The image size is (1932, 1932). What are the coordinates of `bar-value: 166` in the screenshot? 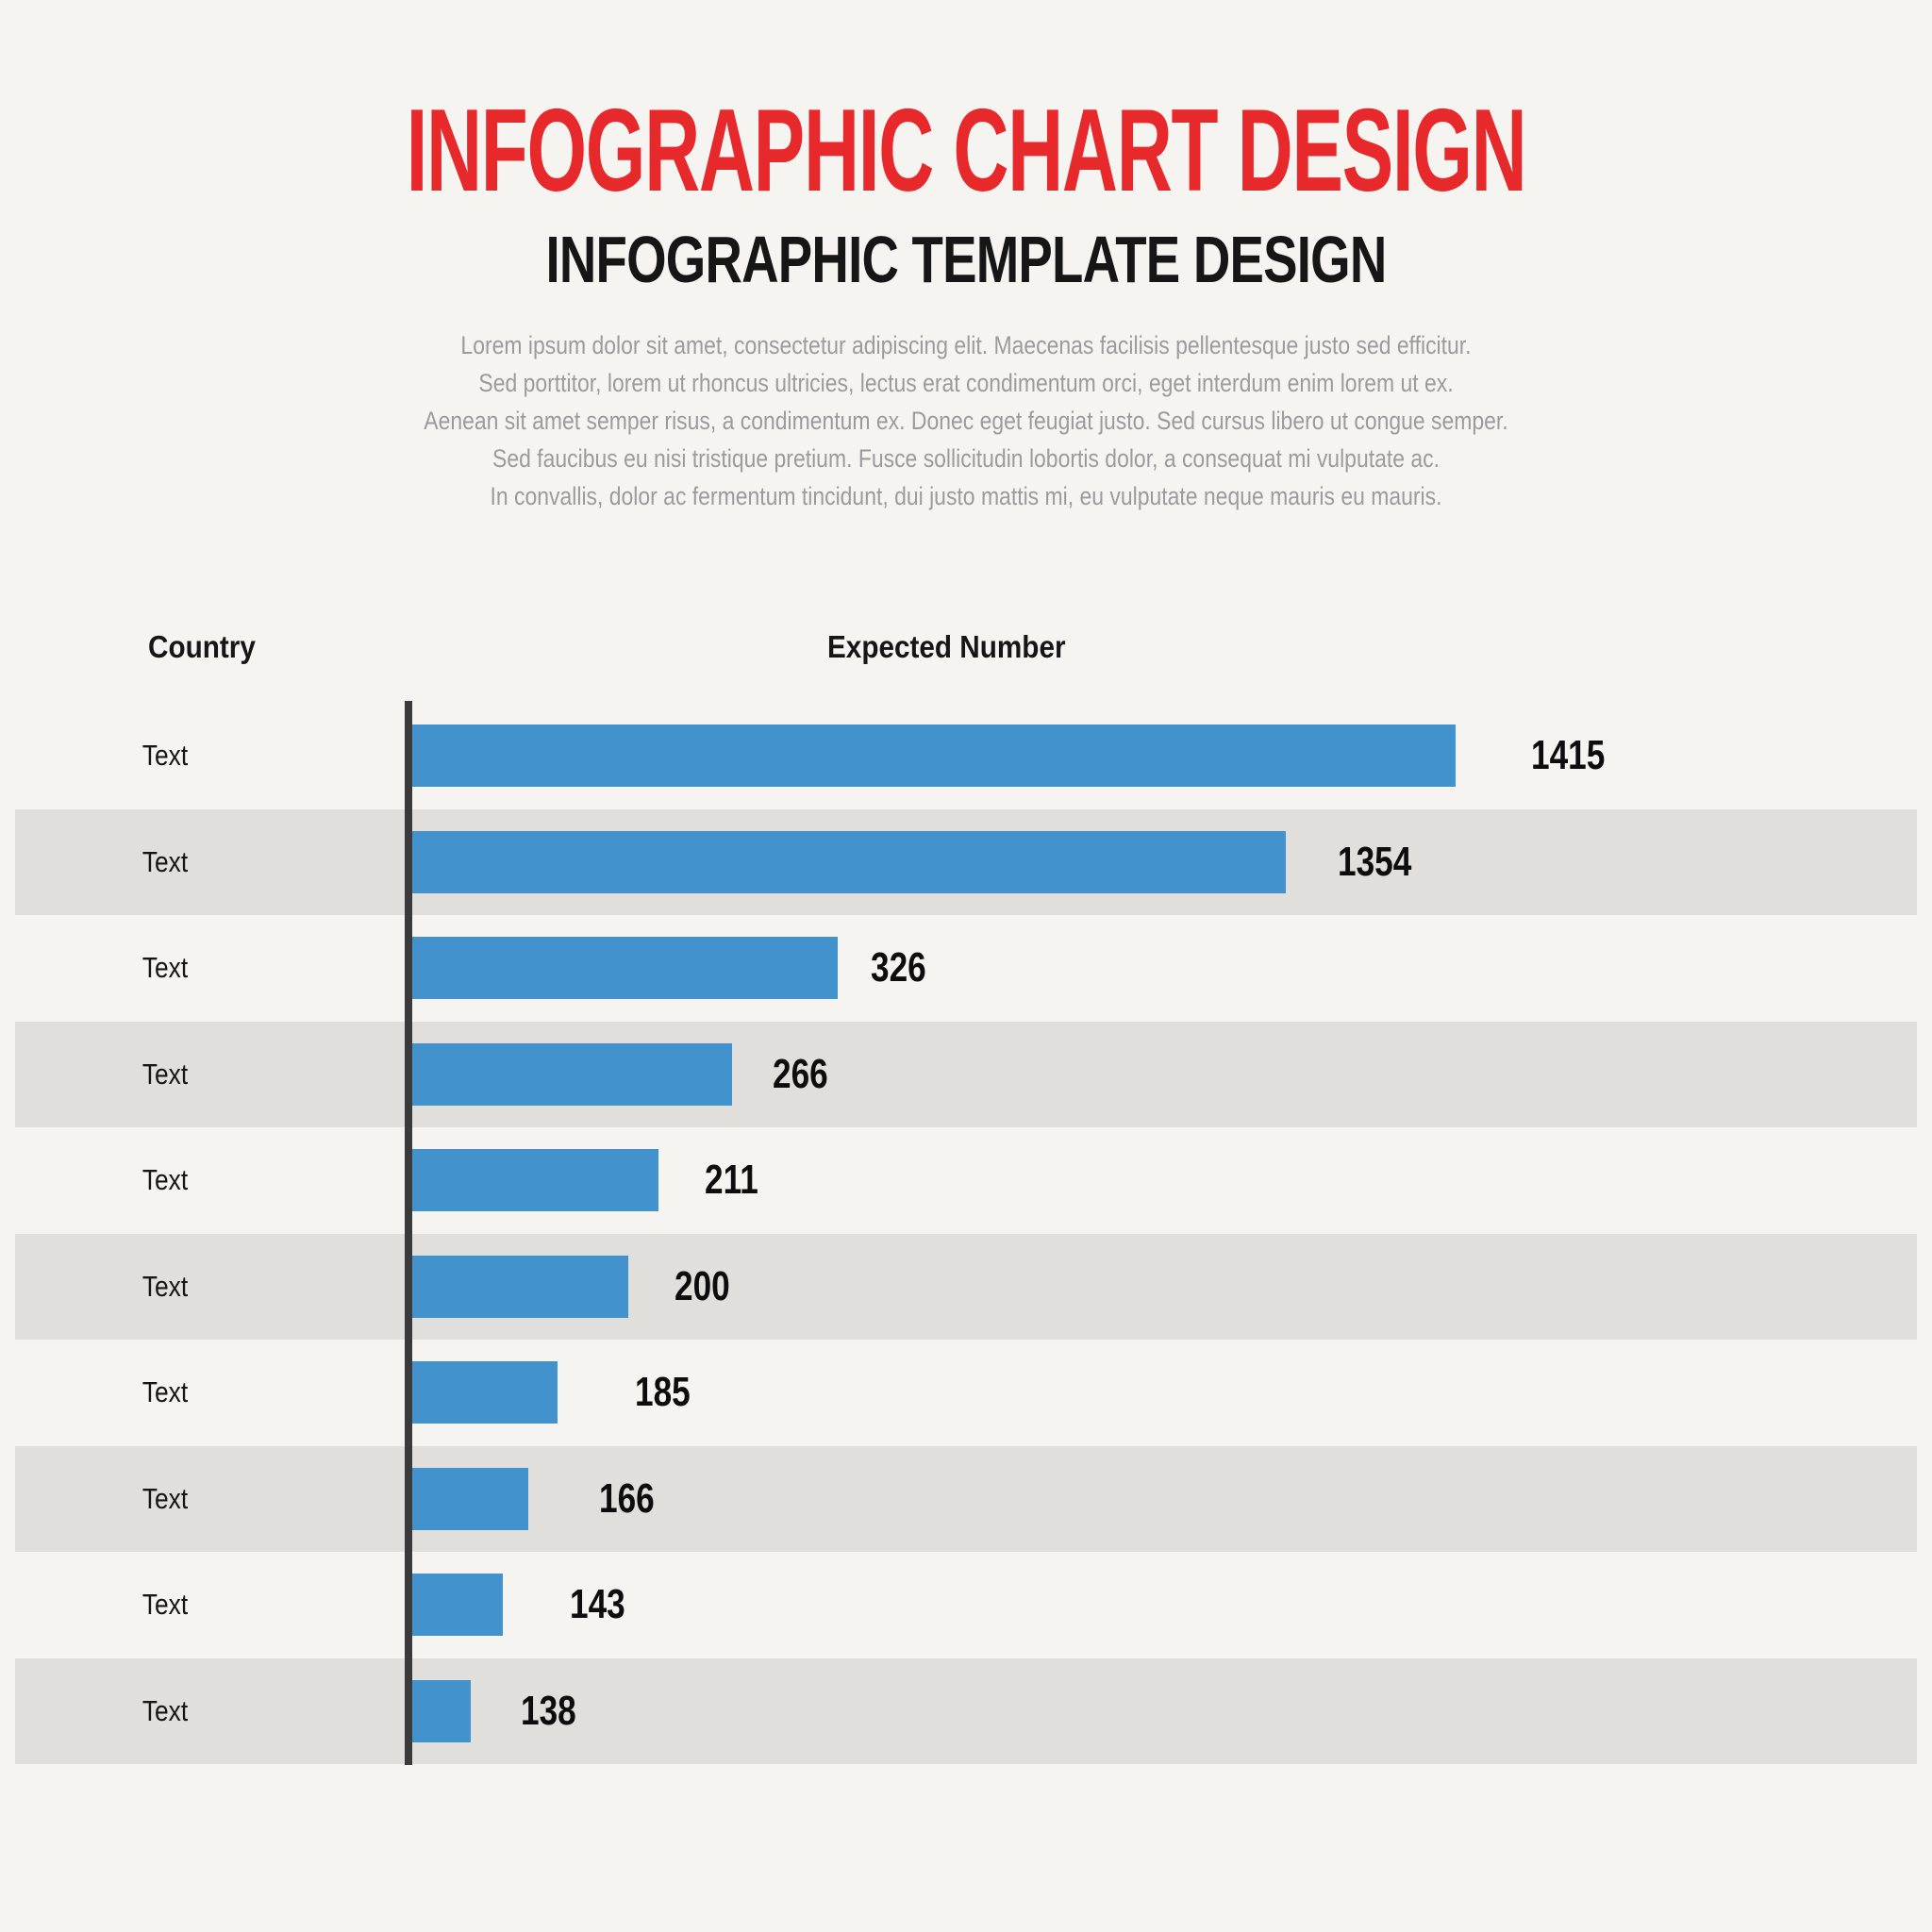 It's located at (627, 1498).